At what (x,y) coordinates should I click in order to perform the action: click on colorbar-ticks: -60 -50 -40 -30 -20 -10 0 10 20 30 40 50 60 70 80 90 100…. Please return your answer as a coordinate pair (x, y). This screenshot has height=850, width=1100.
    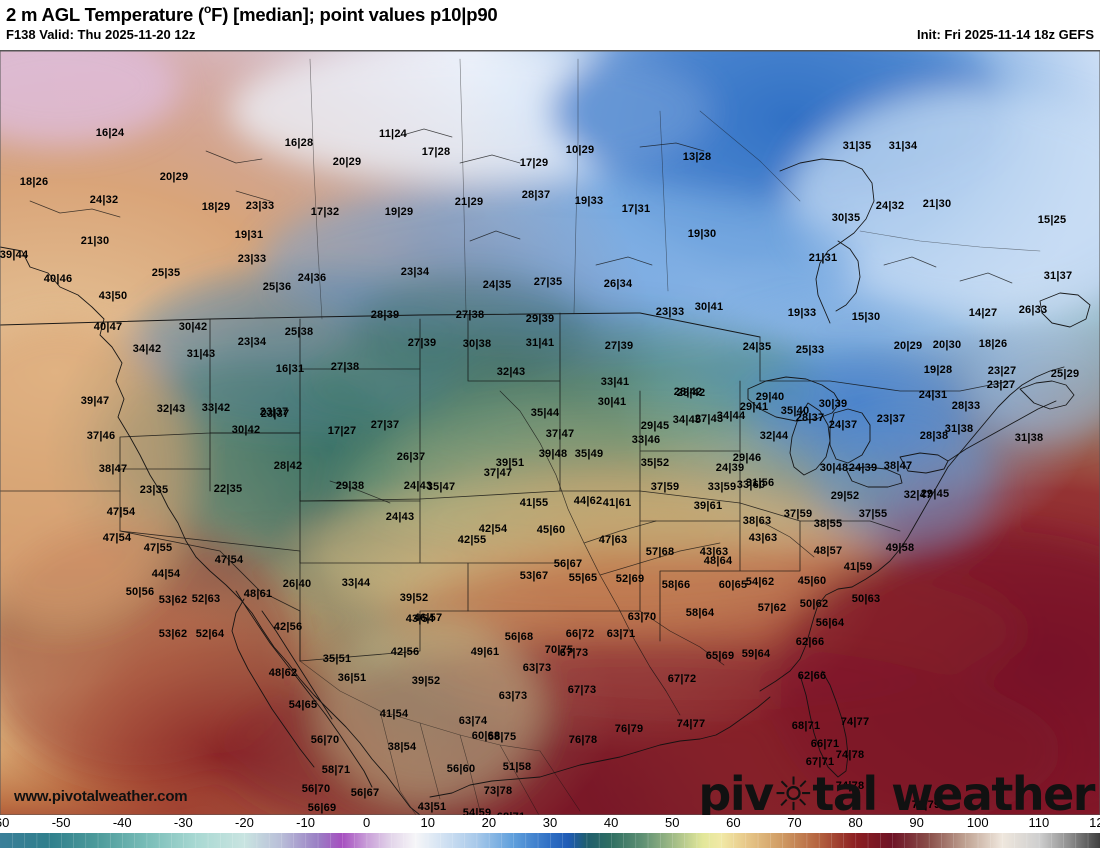
    Looking at the image, I should click on (550, 824).